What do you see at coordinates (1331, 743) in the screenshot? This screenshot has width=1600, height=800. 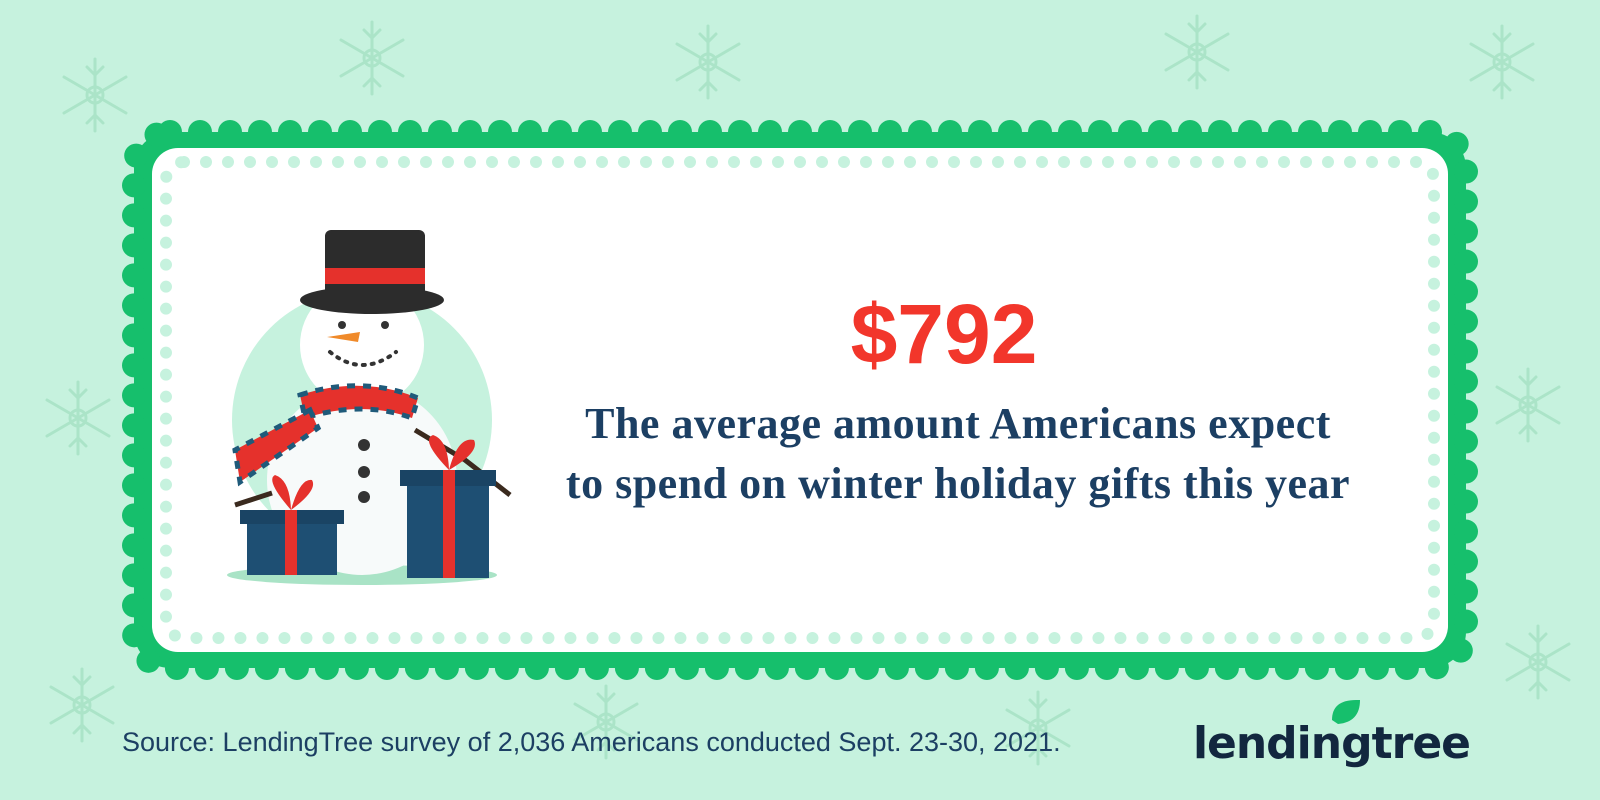 I see `logo-text: lendingtree` at bounding box center [1331, 743].